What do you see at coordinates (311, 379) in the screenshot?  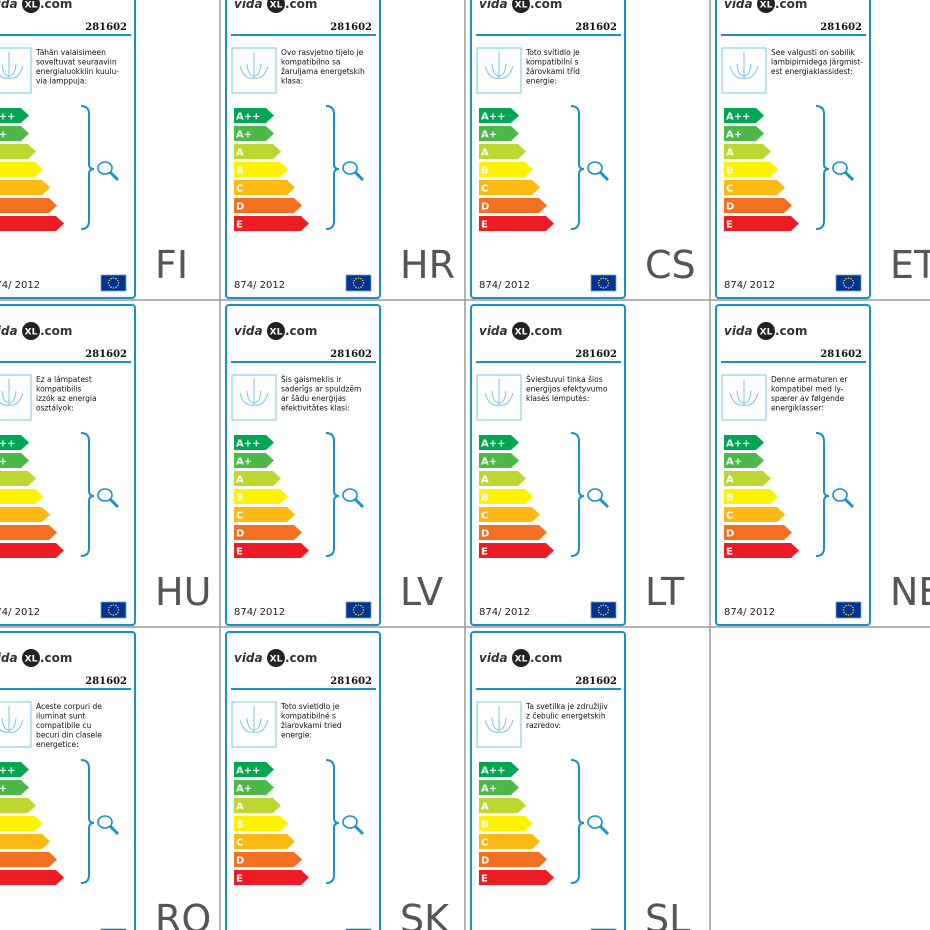 I see `description-line: Šis gaismeklis ir` at bounding box center [311, 379].